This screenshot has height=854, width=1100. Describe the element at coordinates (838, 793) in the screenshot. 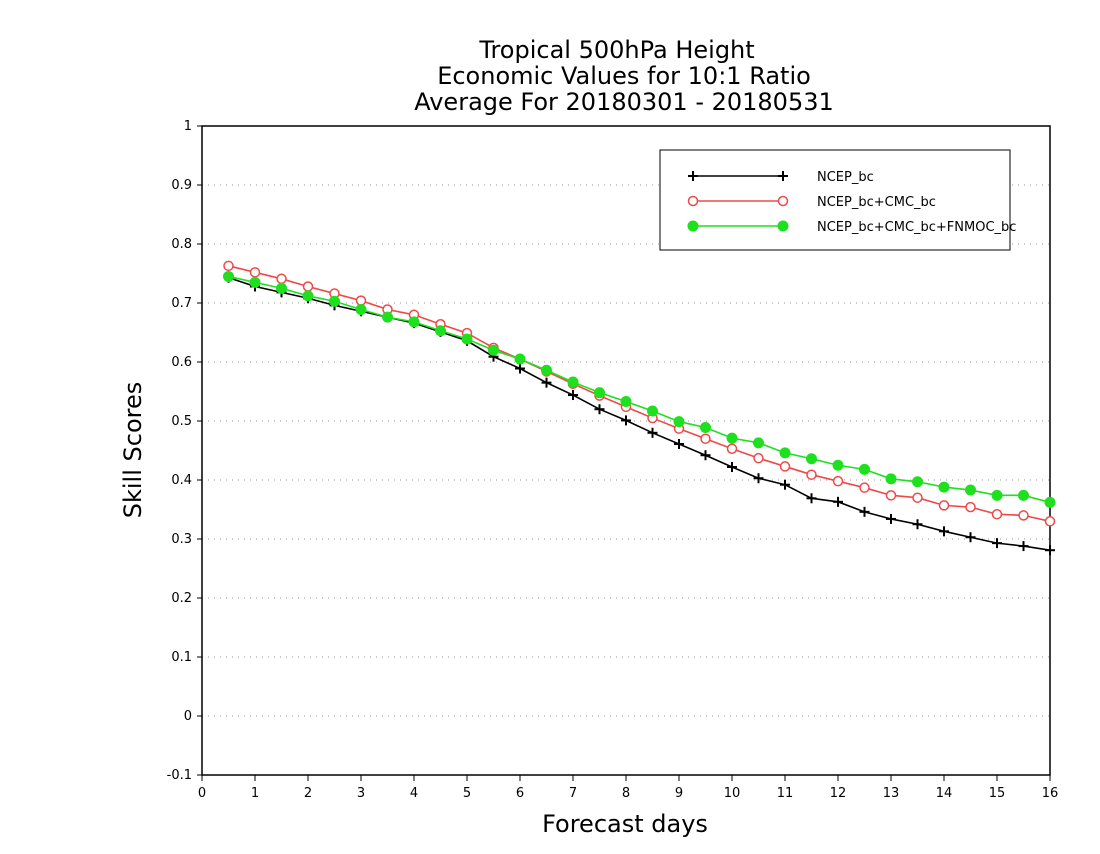

I see `x-tick-label: 12` at that location.